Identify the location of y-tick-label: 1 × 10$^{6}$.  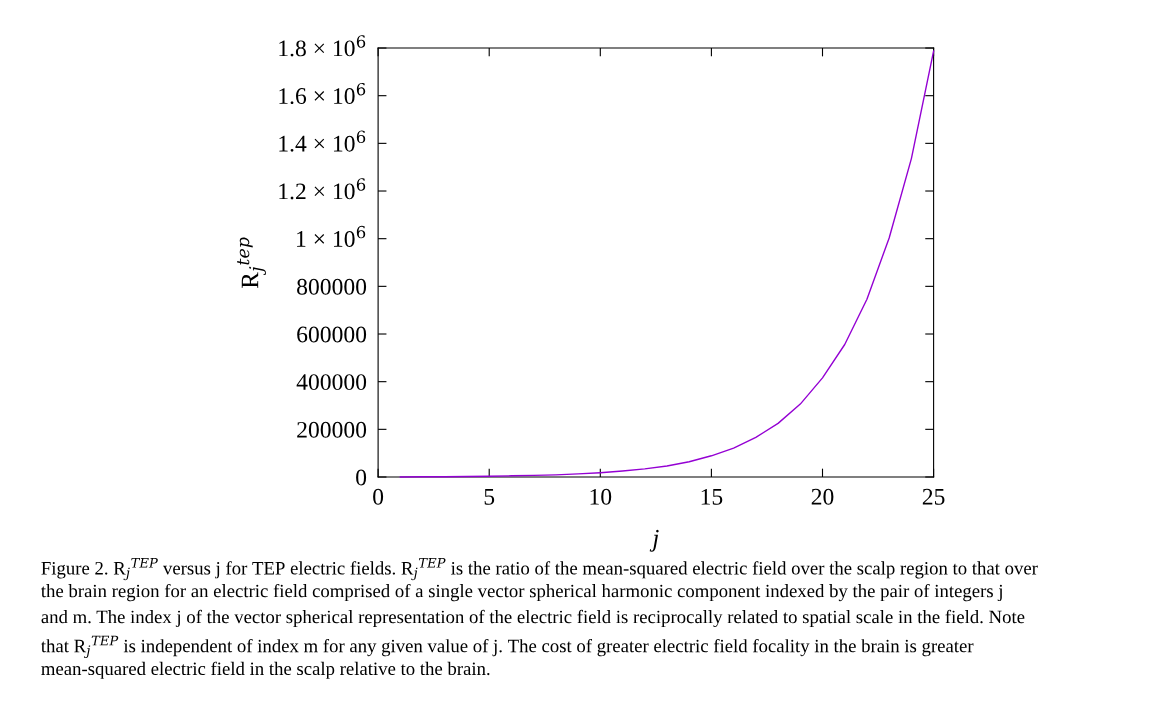
(331, 236).